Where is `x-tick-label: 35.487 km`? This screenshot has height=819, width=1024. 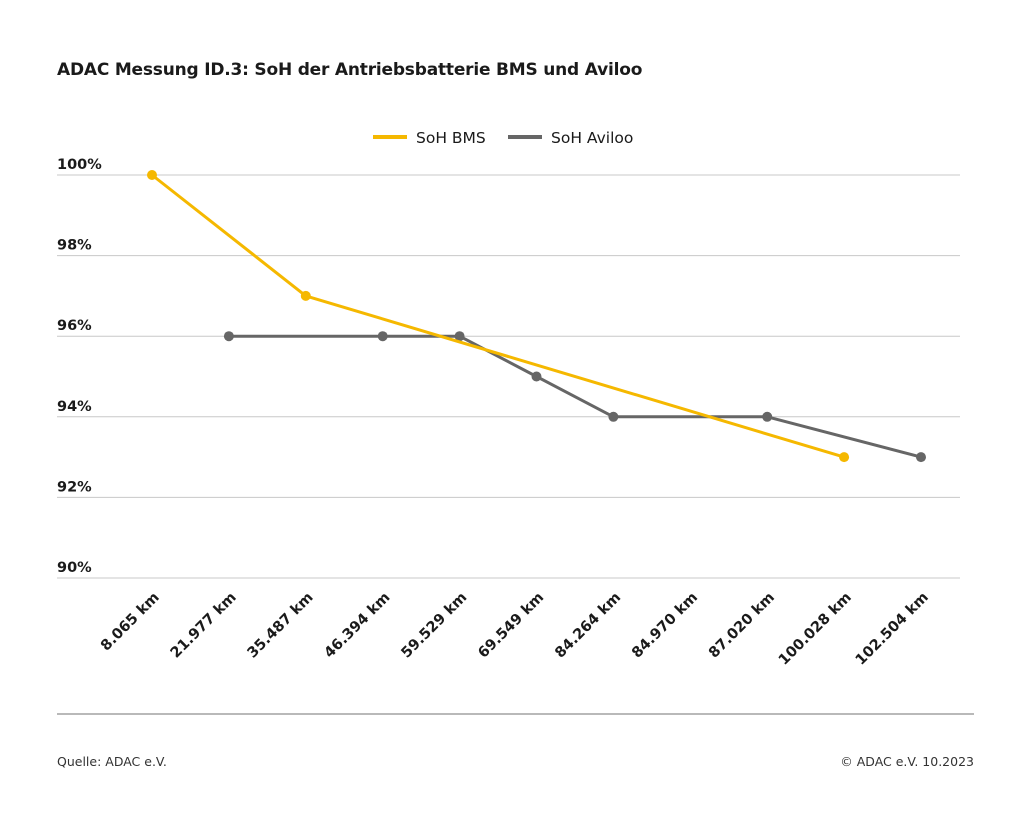
x-tick-label: 35.487 km is located at coordinates (281, 626).